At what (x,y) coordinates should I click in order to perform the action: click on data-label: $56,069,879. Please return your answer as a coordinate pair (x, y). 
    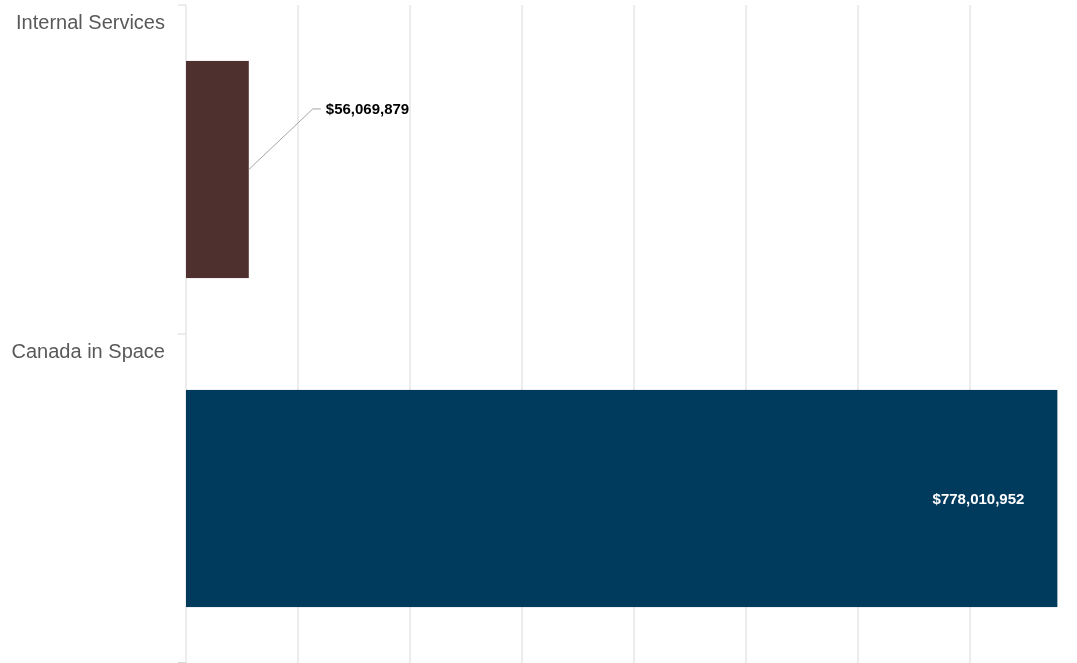
    Looking at the image, I should click on (367, 109).